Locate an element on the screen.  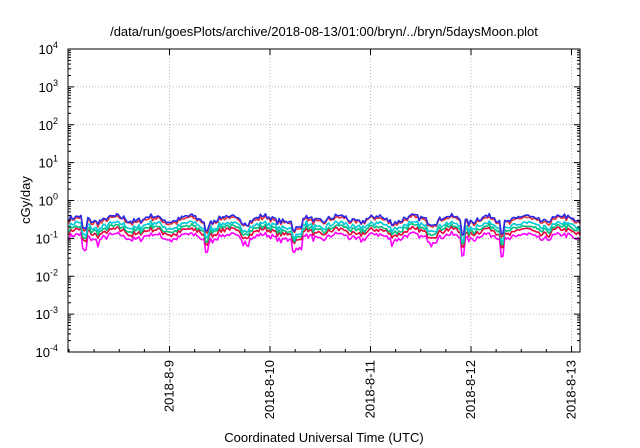
y-tick-label: 10¹ is located at coordinates (48, 162).